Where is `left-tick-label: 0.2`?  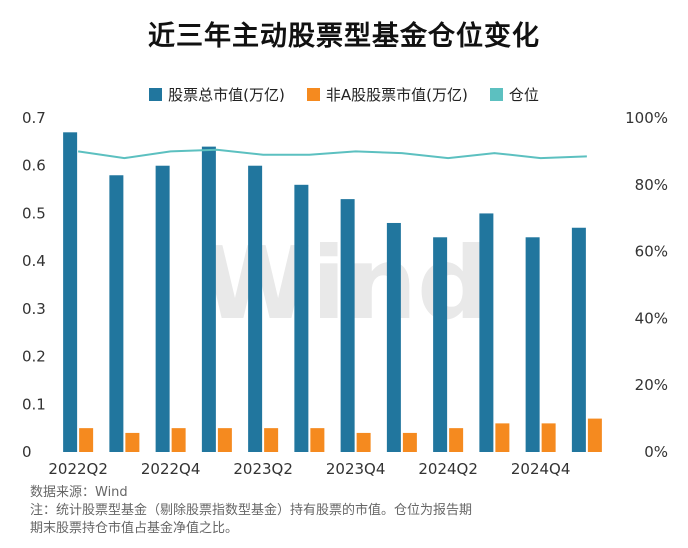 left-tick-label: 0.2 is located at coordinates (34, 357).